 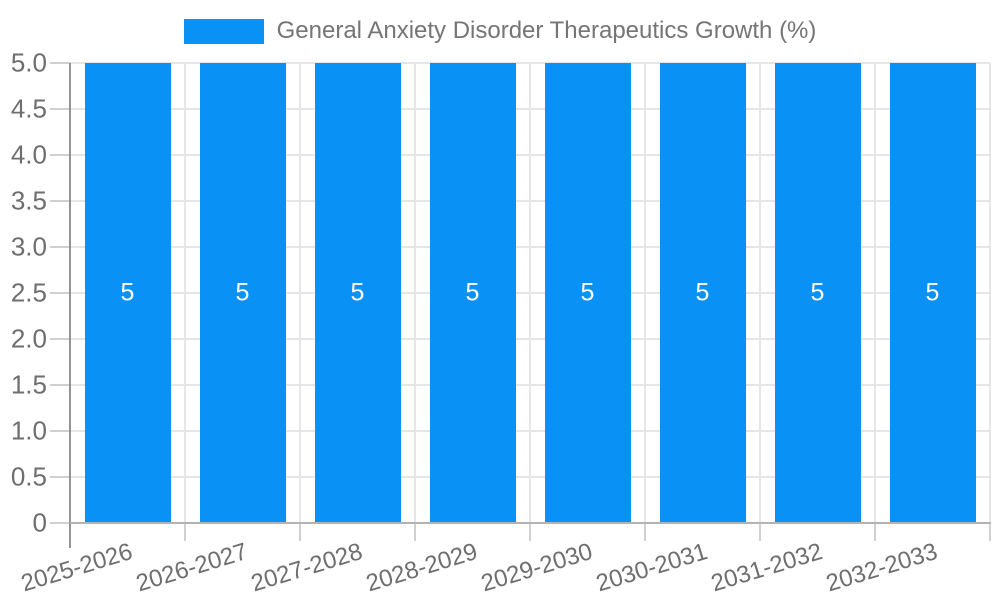 I want to click on x-axis-ticks, so click(x=530, y=533).